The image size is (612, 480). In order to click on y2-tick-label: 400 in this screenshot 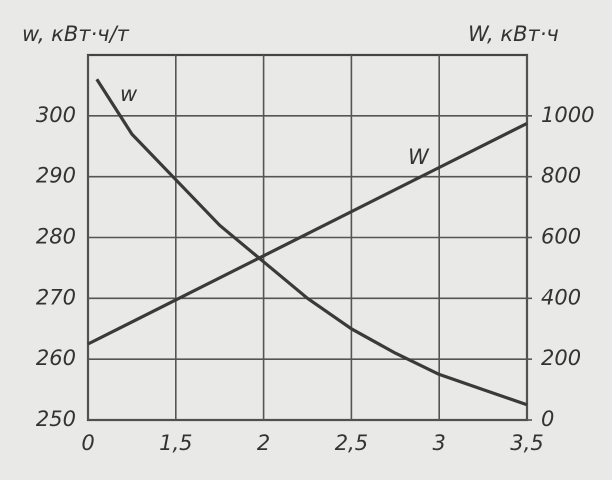, I will do `click(561, 297)`.